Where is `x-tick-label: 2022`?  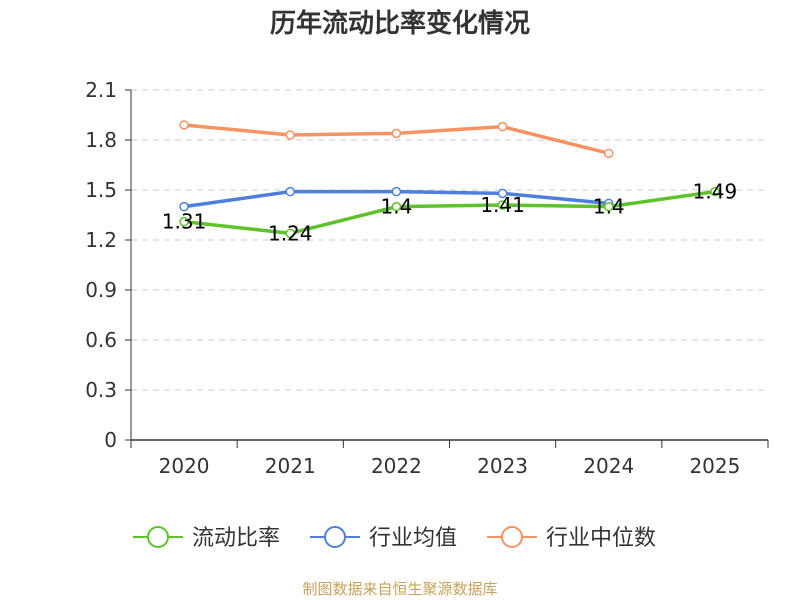 x-tick-label: 2022 is located at coordinates (396, 466).